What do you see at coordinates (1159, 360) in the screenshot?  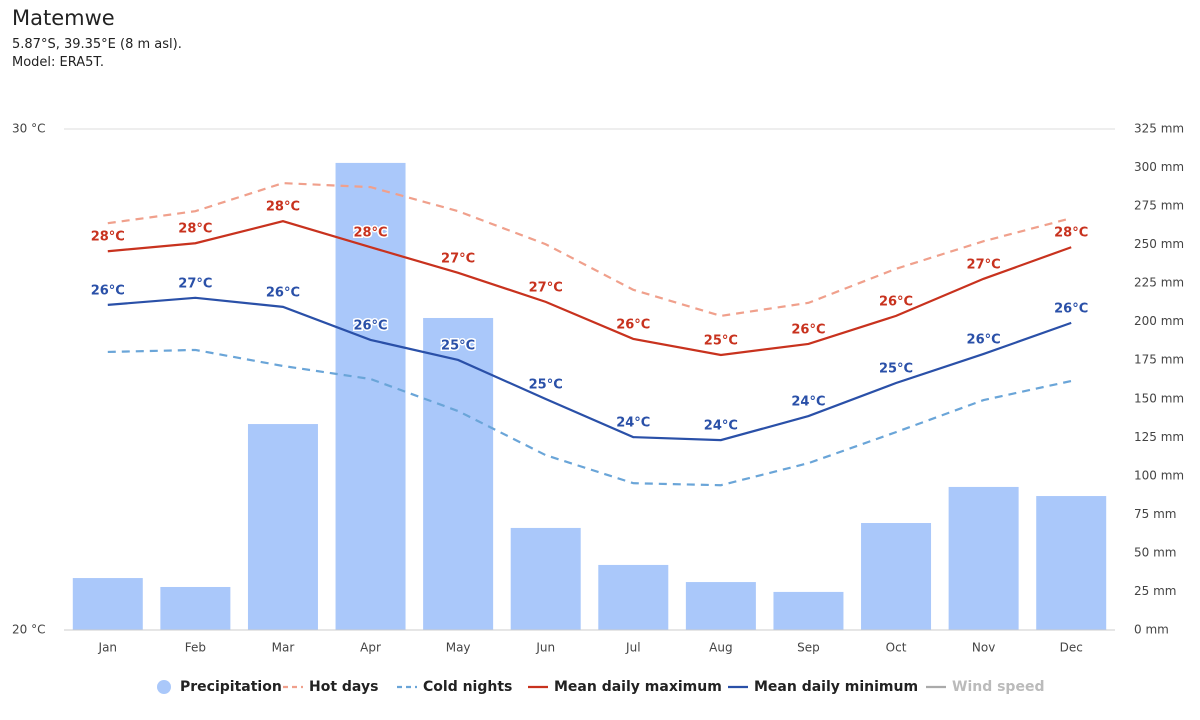 I see `y2-tick-label: 175 mm` at bounding box center [1159, 360].